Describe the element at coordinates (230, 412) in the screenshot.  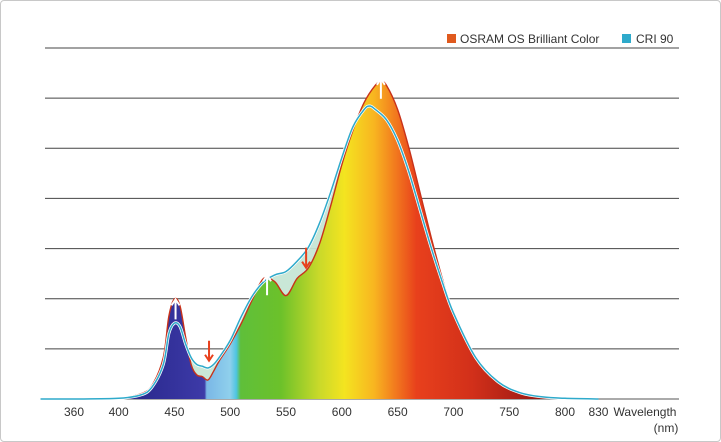
I see `x-tick-label: 500` at that location.